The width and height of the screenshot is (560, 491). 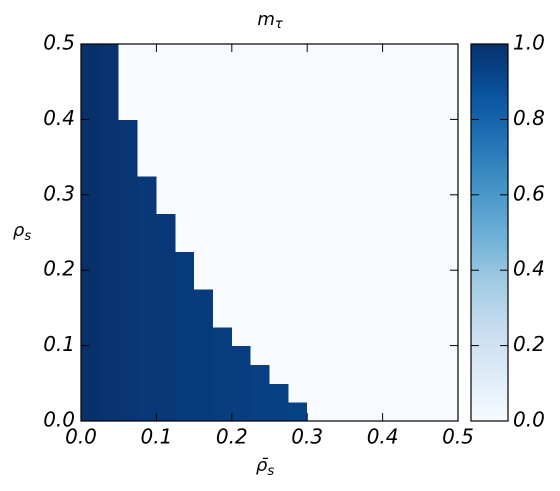 I want to click on x-tick-label: 0.1, so click(x=156, y=437).